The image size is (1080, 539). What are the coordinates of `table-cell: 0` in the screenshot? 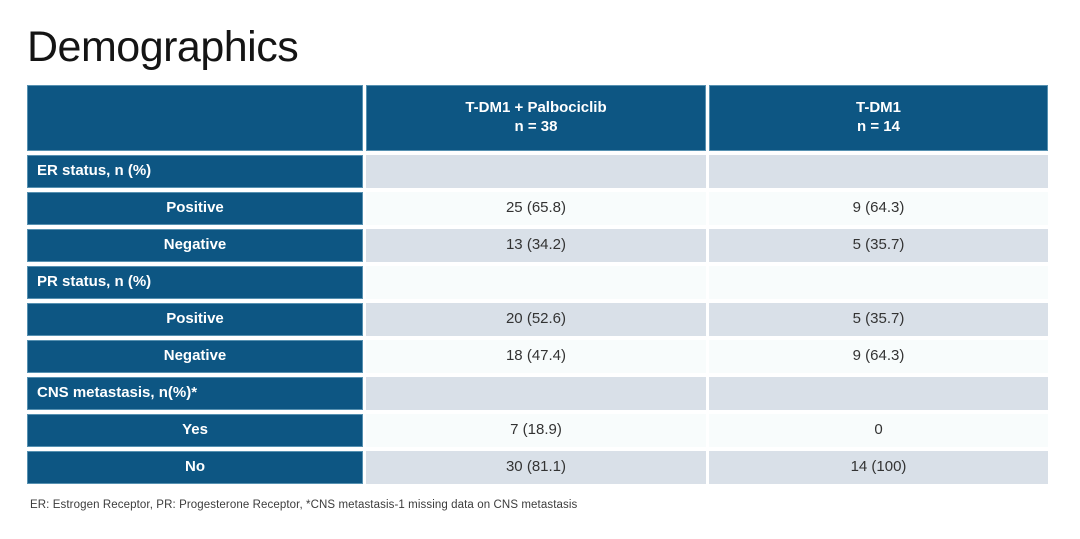 It's located at (878, 430).